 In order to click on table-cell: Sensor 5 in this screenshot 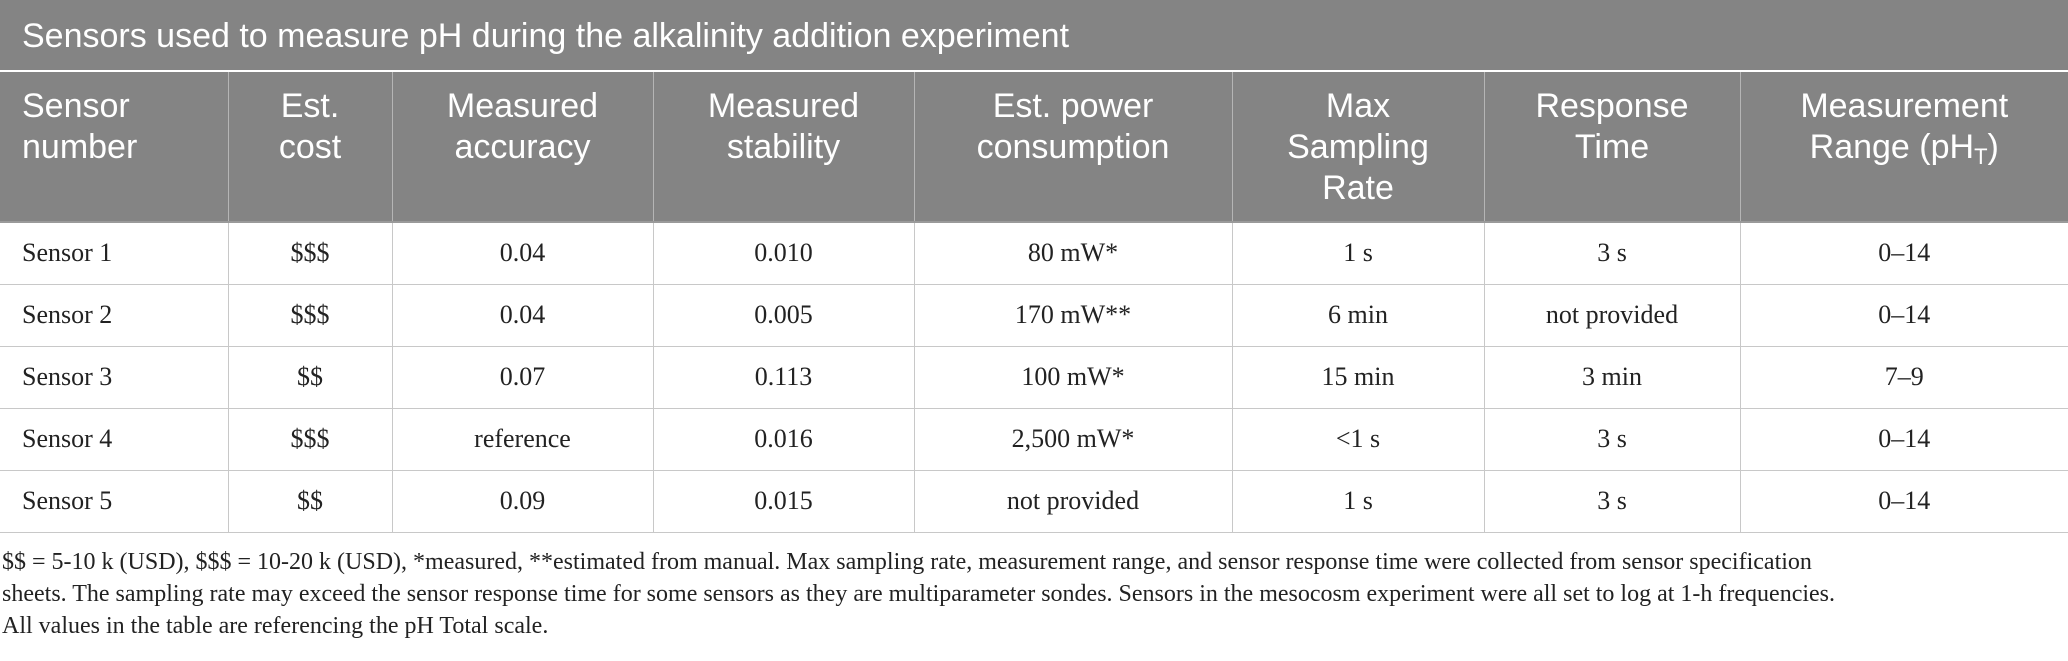, I will do `click(114, 501)`.